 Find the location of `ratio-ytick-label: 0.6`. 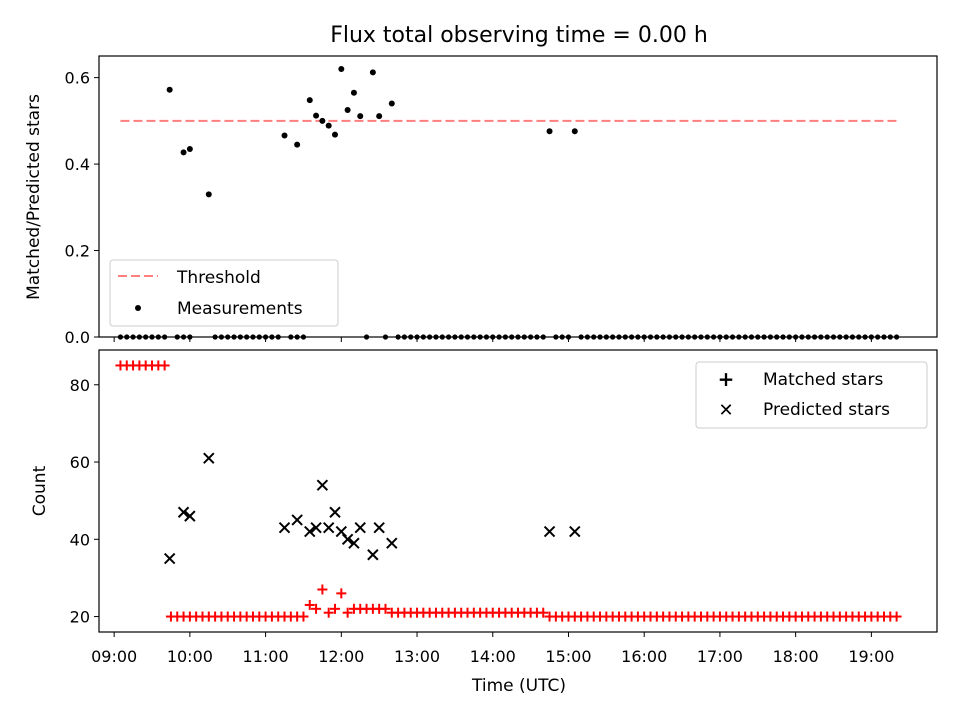

ratio-ytick-label: 0.6 is located at coordinates (77, 78).